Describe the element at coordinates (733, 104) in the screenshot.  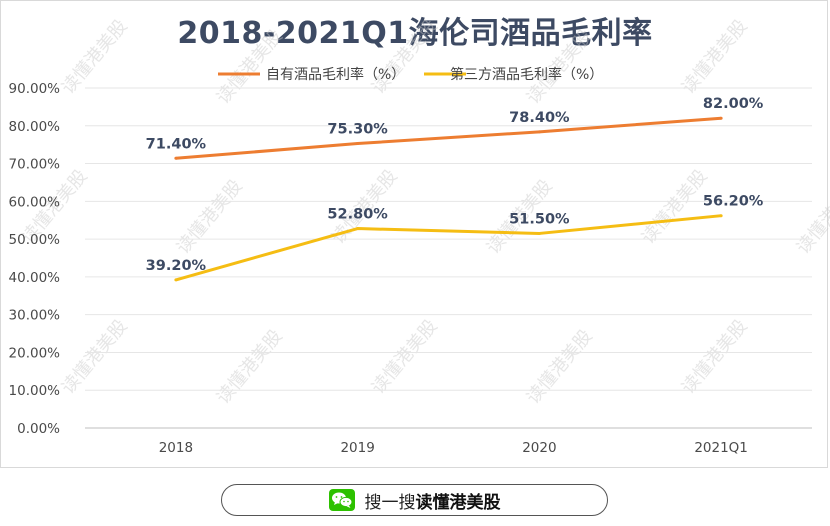
I see `data-label: 82.00%` at that location.